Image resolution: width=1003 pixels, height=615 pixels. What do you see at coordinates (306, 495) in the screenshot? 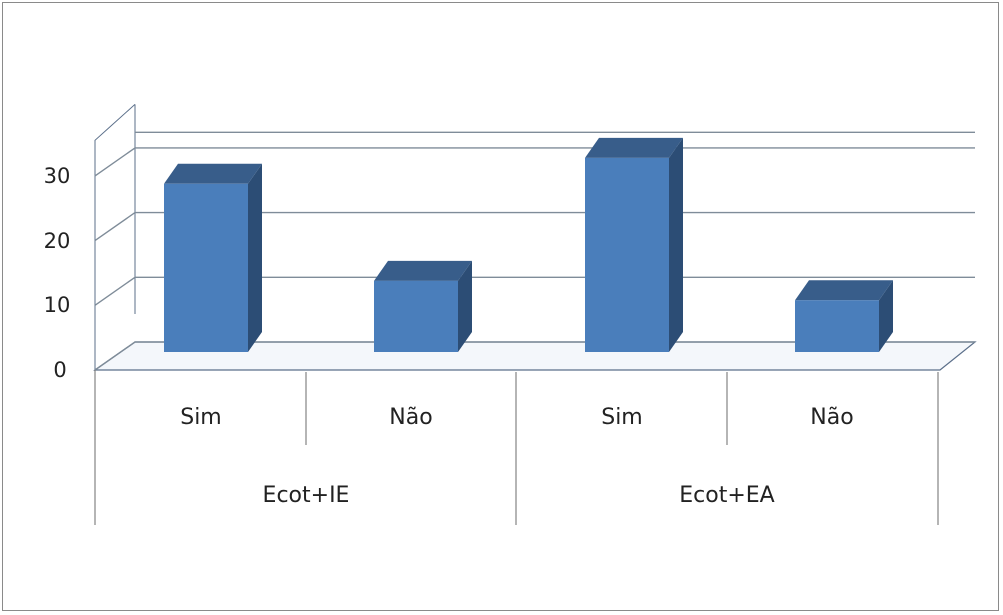
I see `group-label-ecot-ie: Ecot+IE` at bounding box center [306, 495].